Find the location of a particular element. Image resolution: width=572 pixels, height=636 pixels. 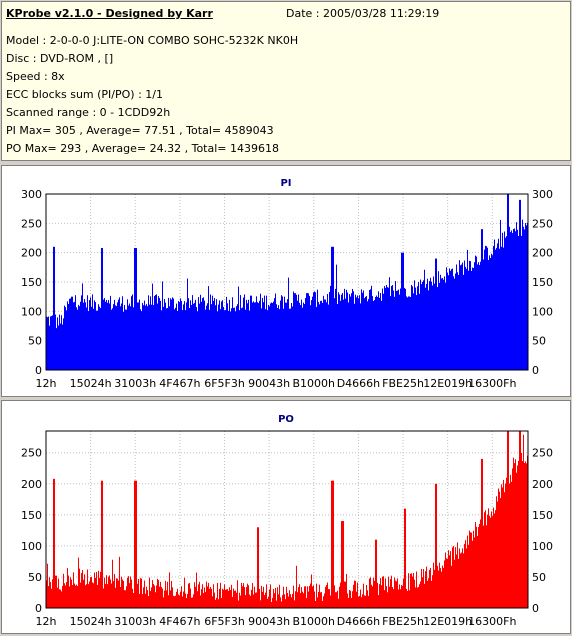

ecc-sum-line: ECC blocks sum (PI/PO) : 1/1 is located at coordinates (84, 94).